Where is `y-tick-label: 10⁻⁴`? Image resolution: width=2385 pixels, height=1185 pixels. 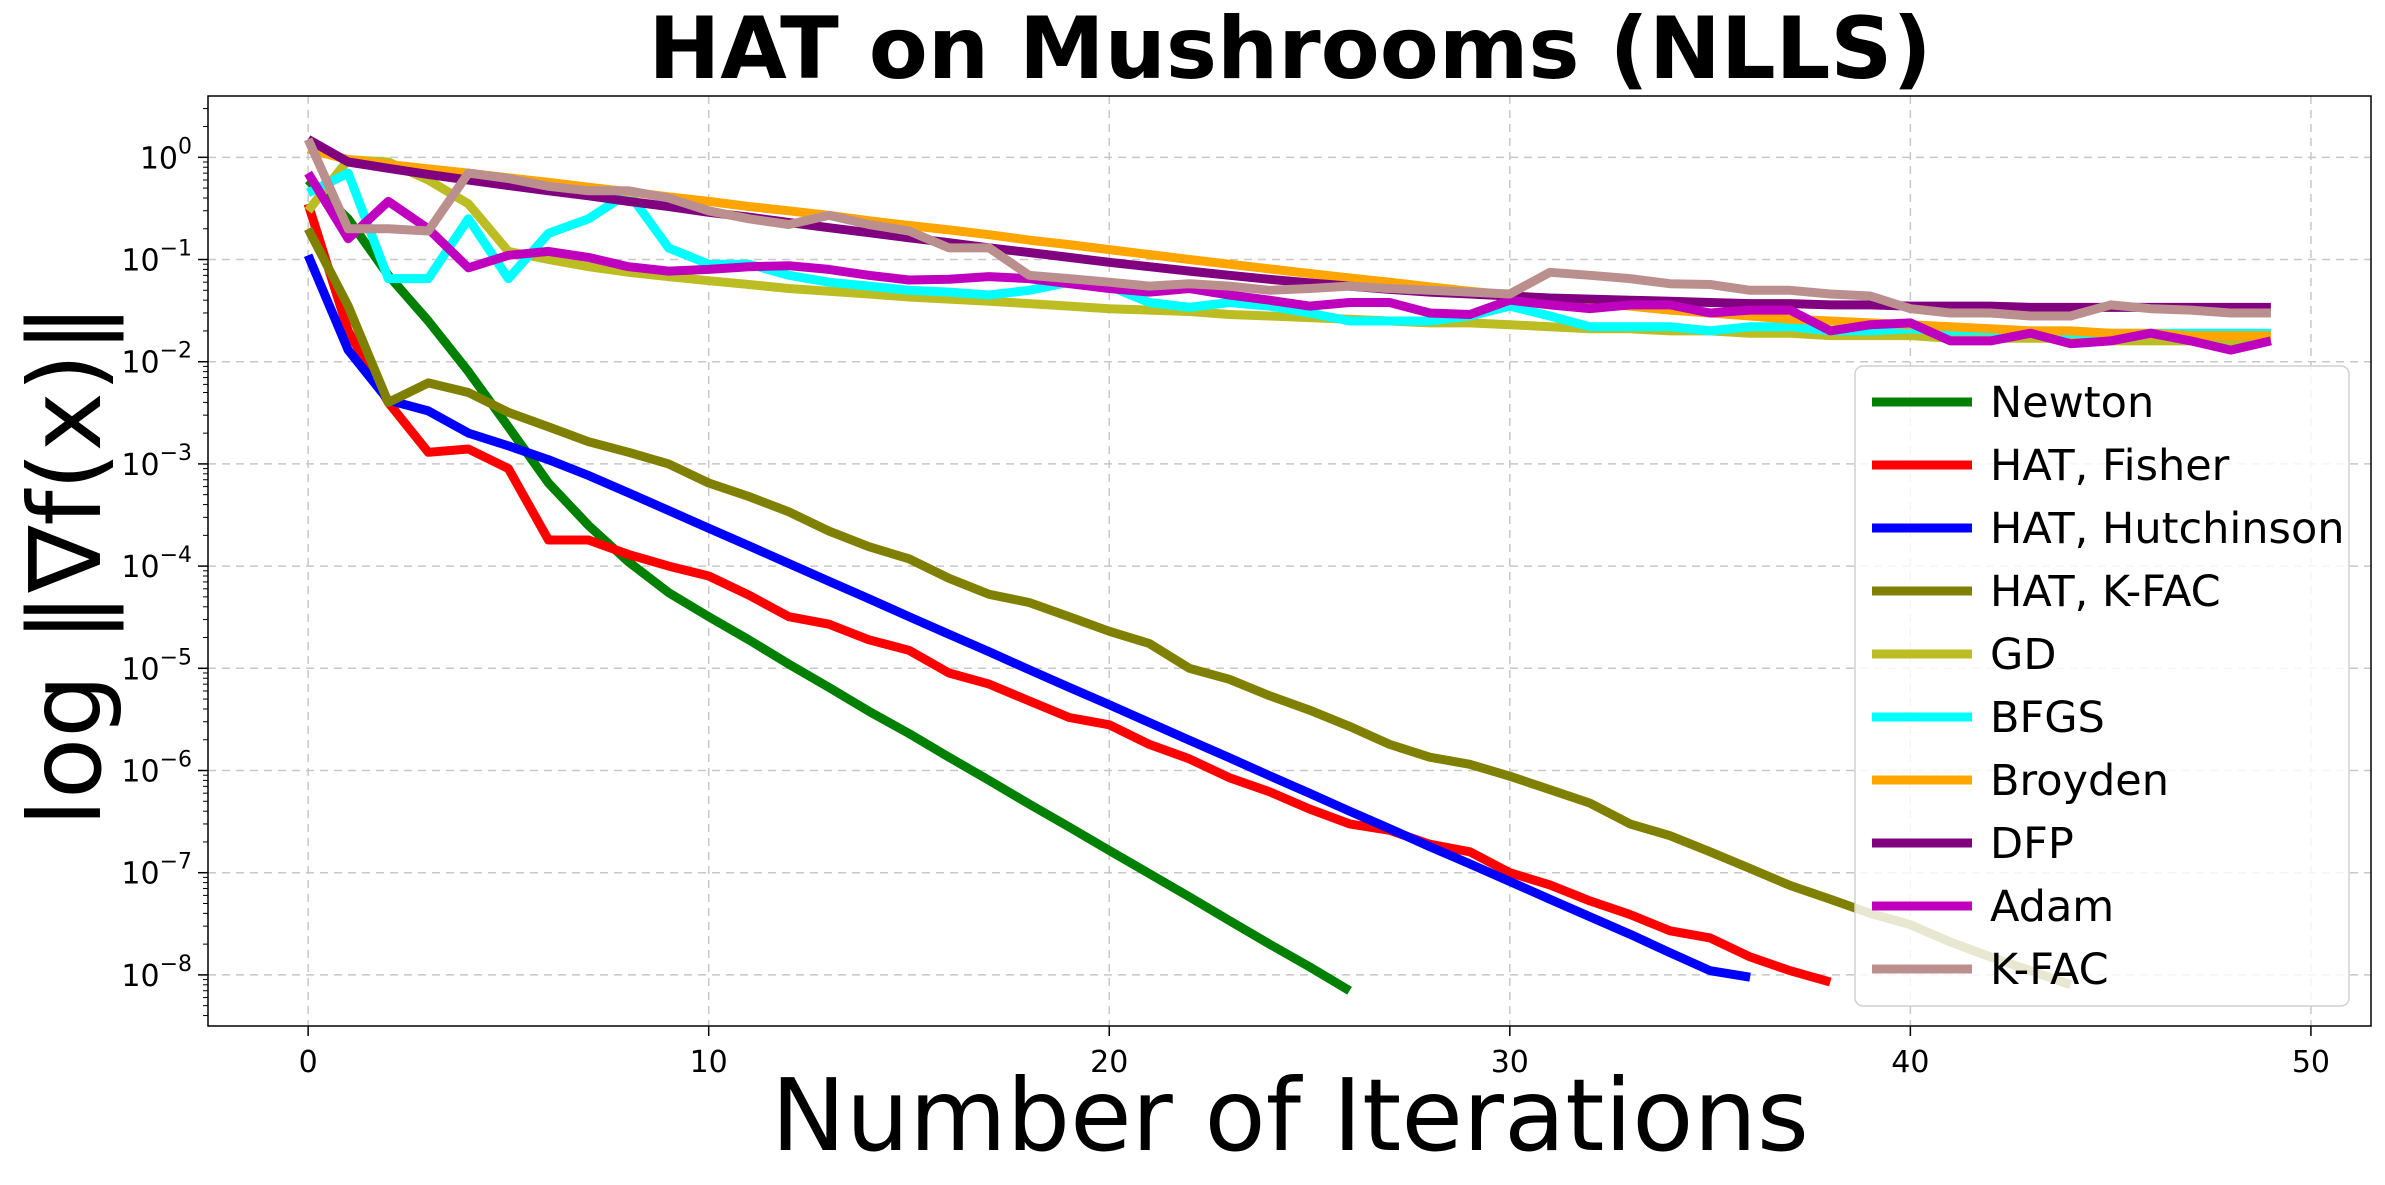 y-tick-label: 10⁻⁴ is located at coordinates (156, 564).